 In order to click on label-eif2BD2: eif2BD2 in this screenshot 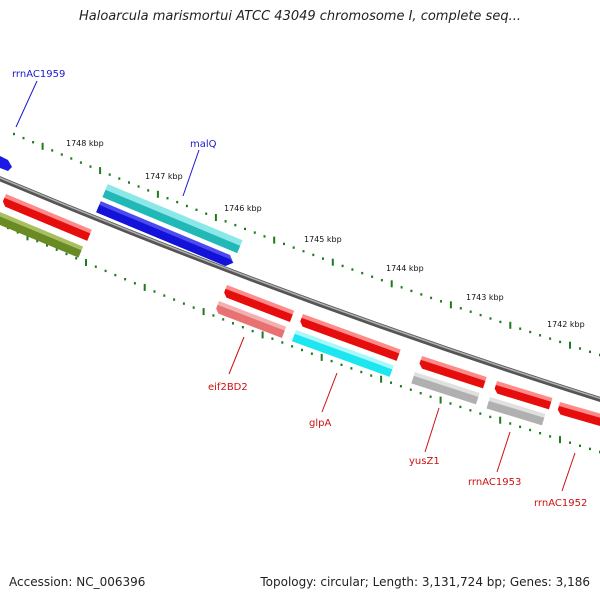, I will do `click(228, 387)`.